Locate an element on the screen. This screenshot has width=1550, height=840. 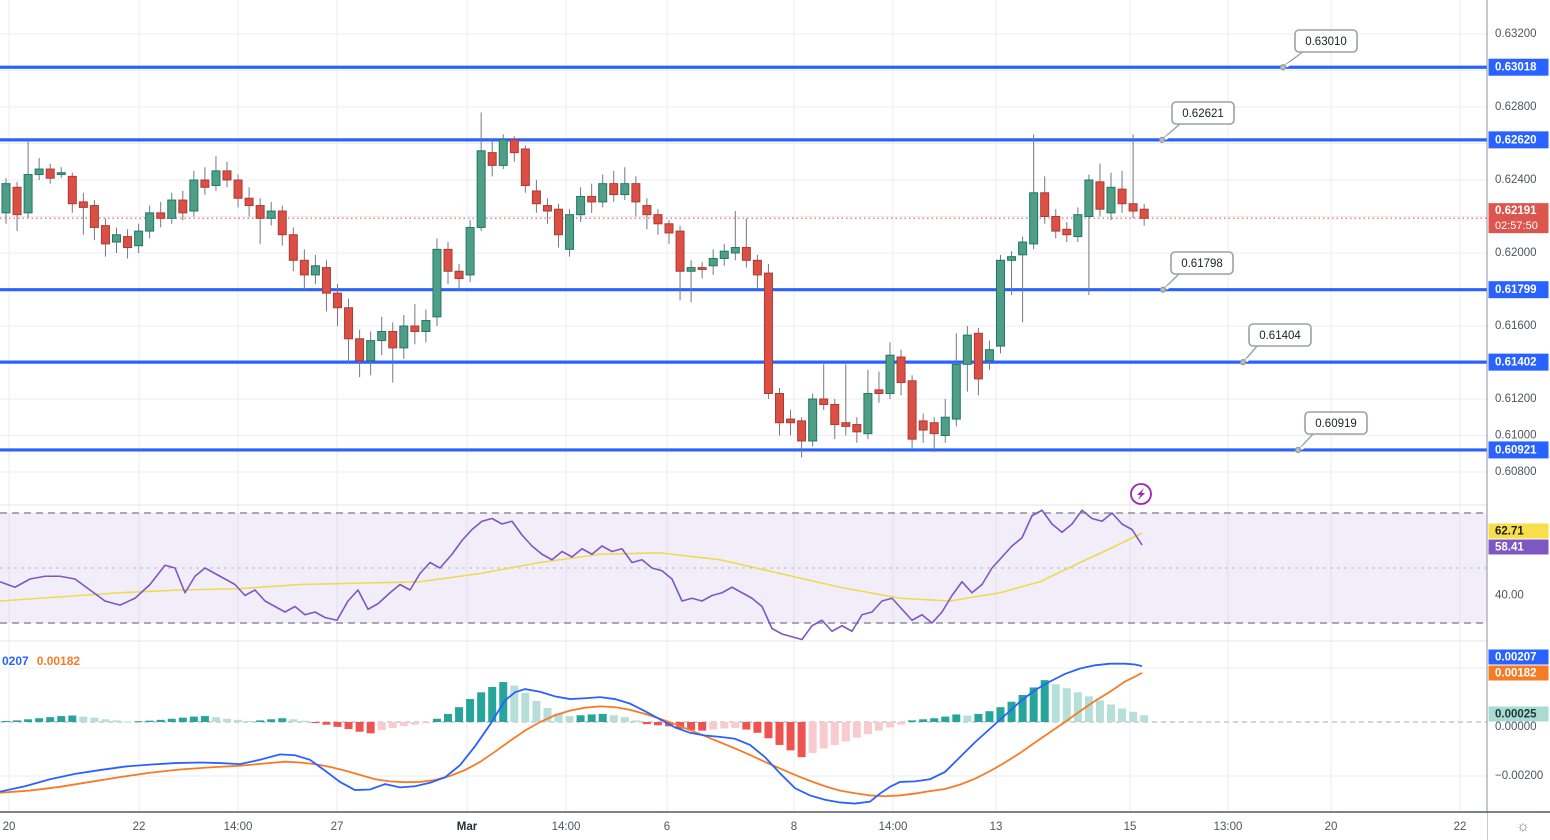
level-callout: 0.61404 is located at coordinates (1275, 344).